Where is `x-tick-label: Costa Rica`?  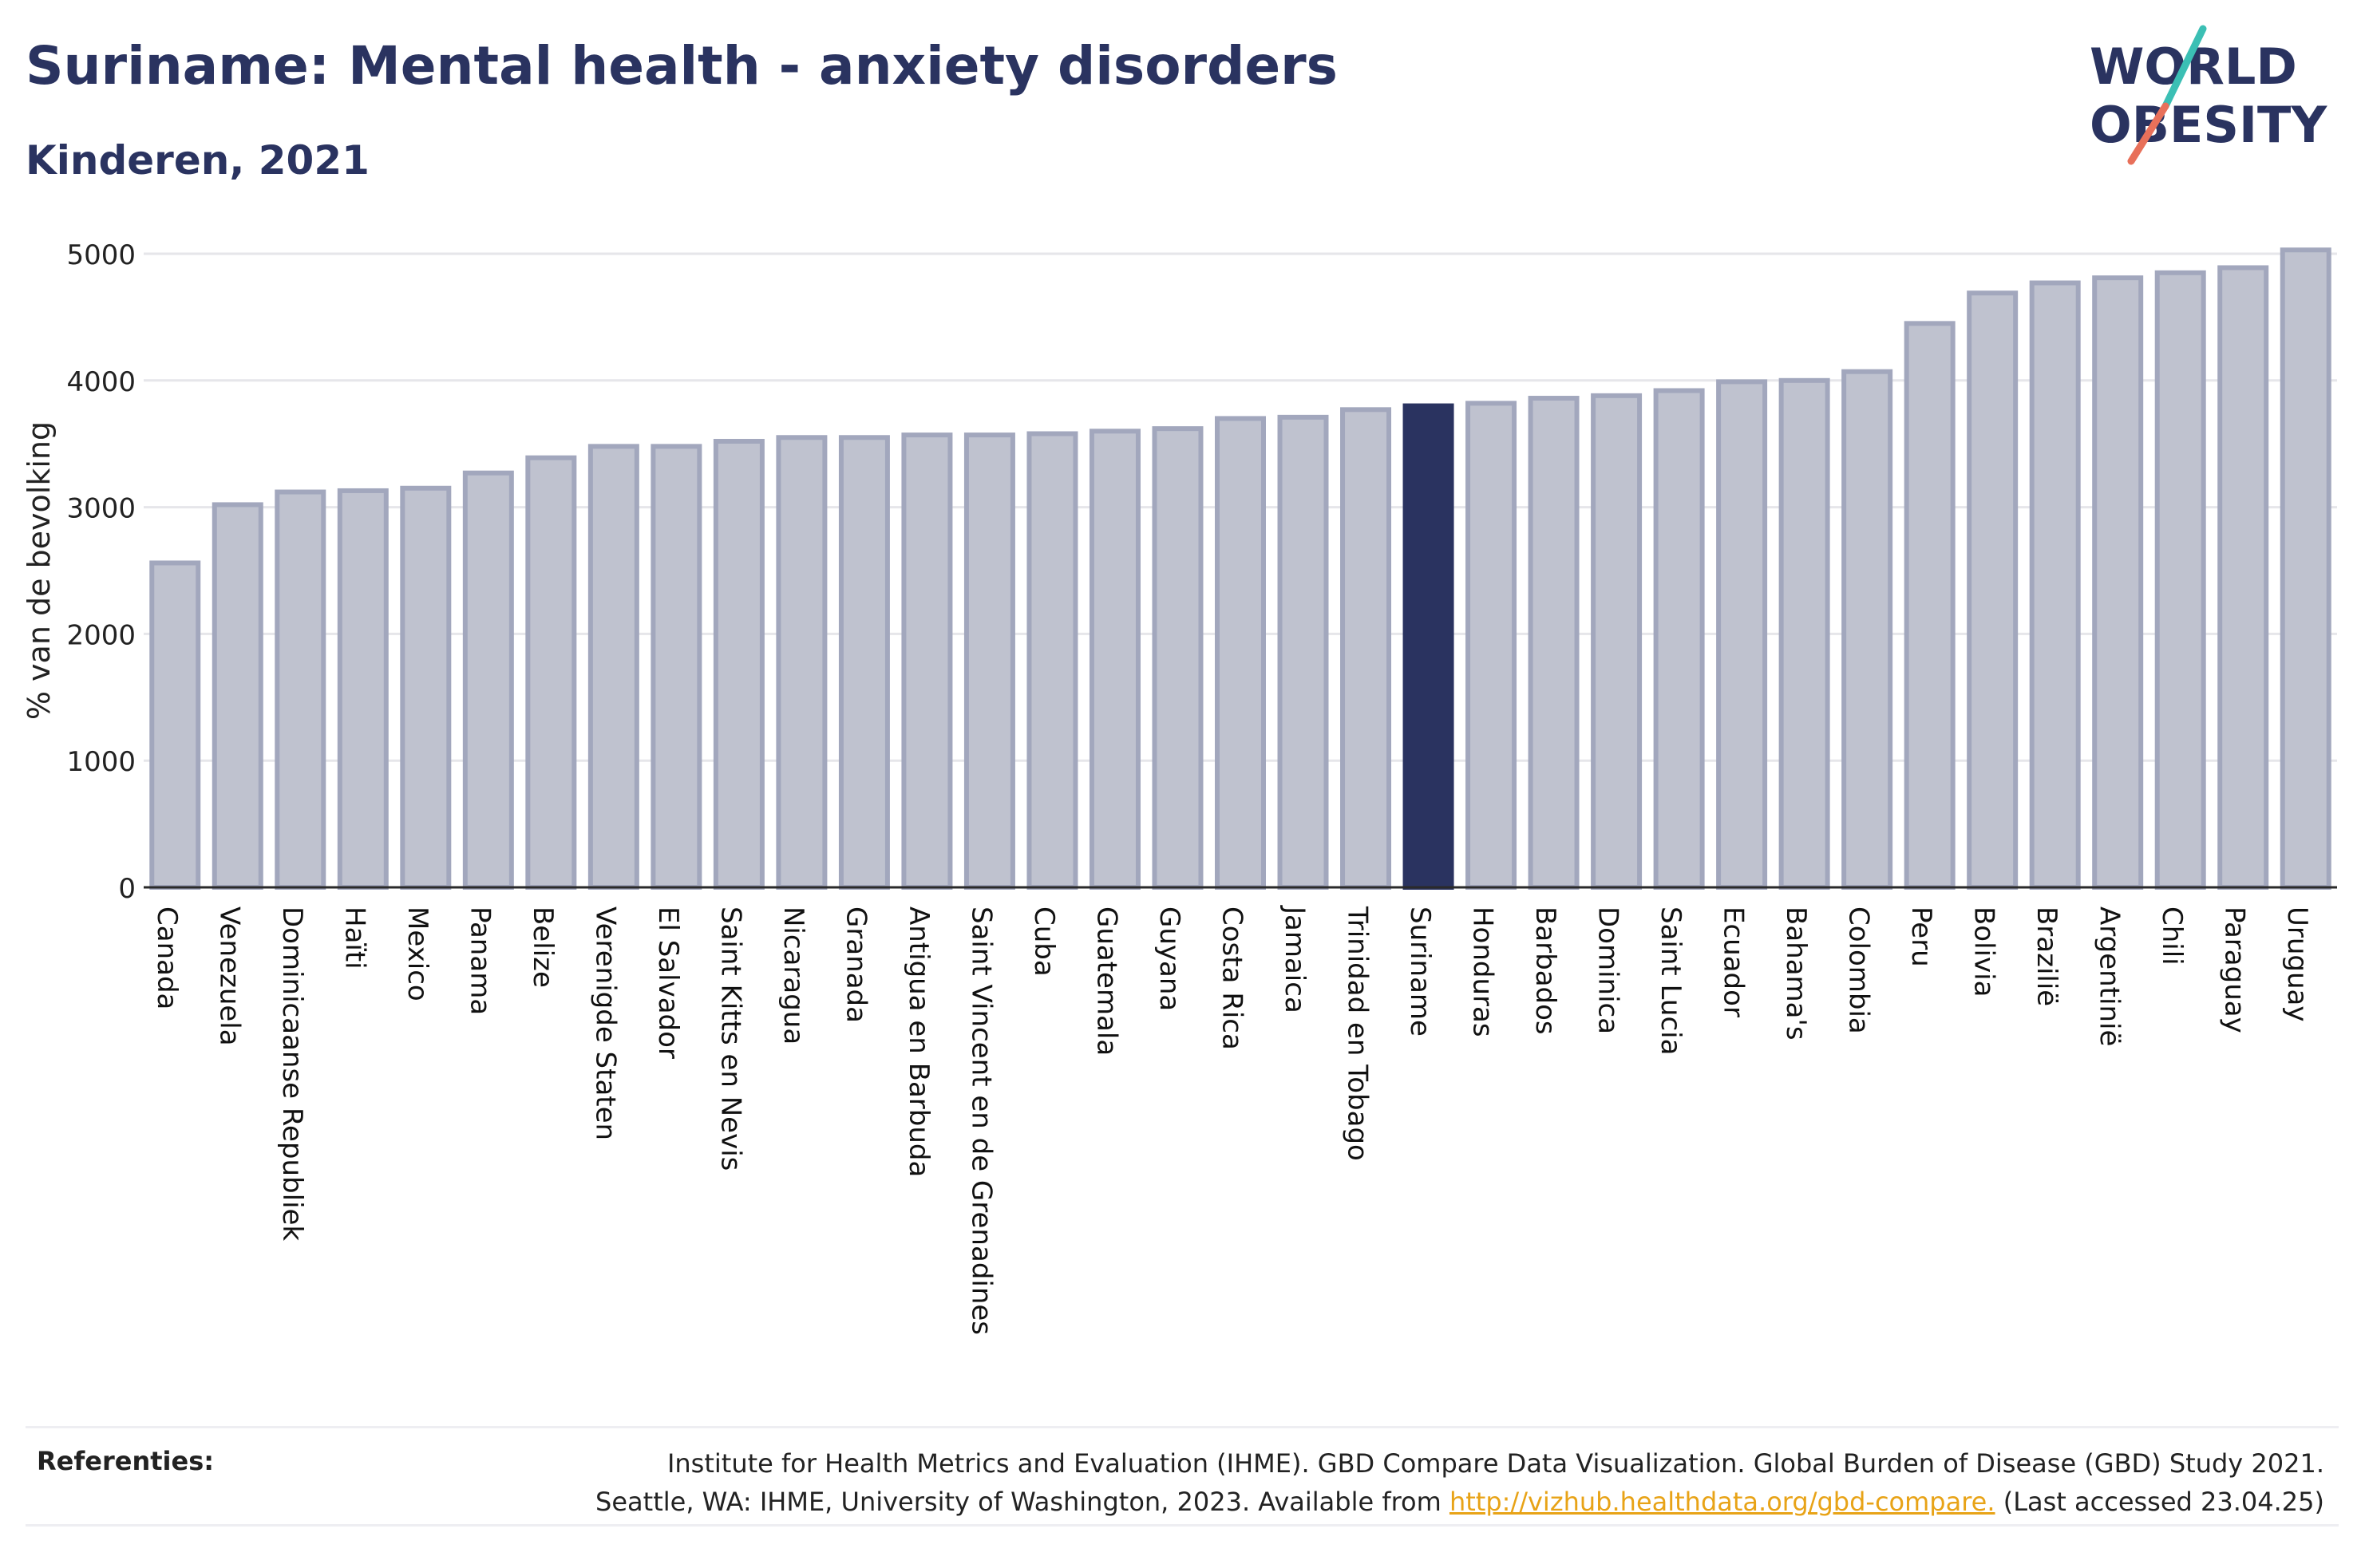 x-tick-label: Costa Rica is located at coordinates (1232, 978).